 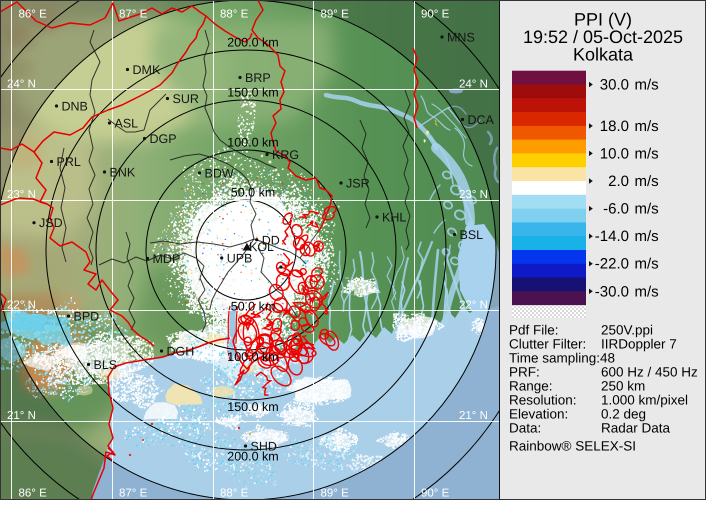 I want to click on svg-text: Time sampling:48, so click(x=562, y=358).